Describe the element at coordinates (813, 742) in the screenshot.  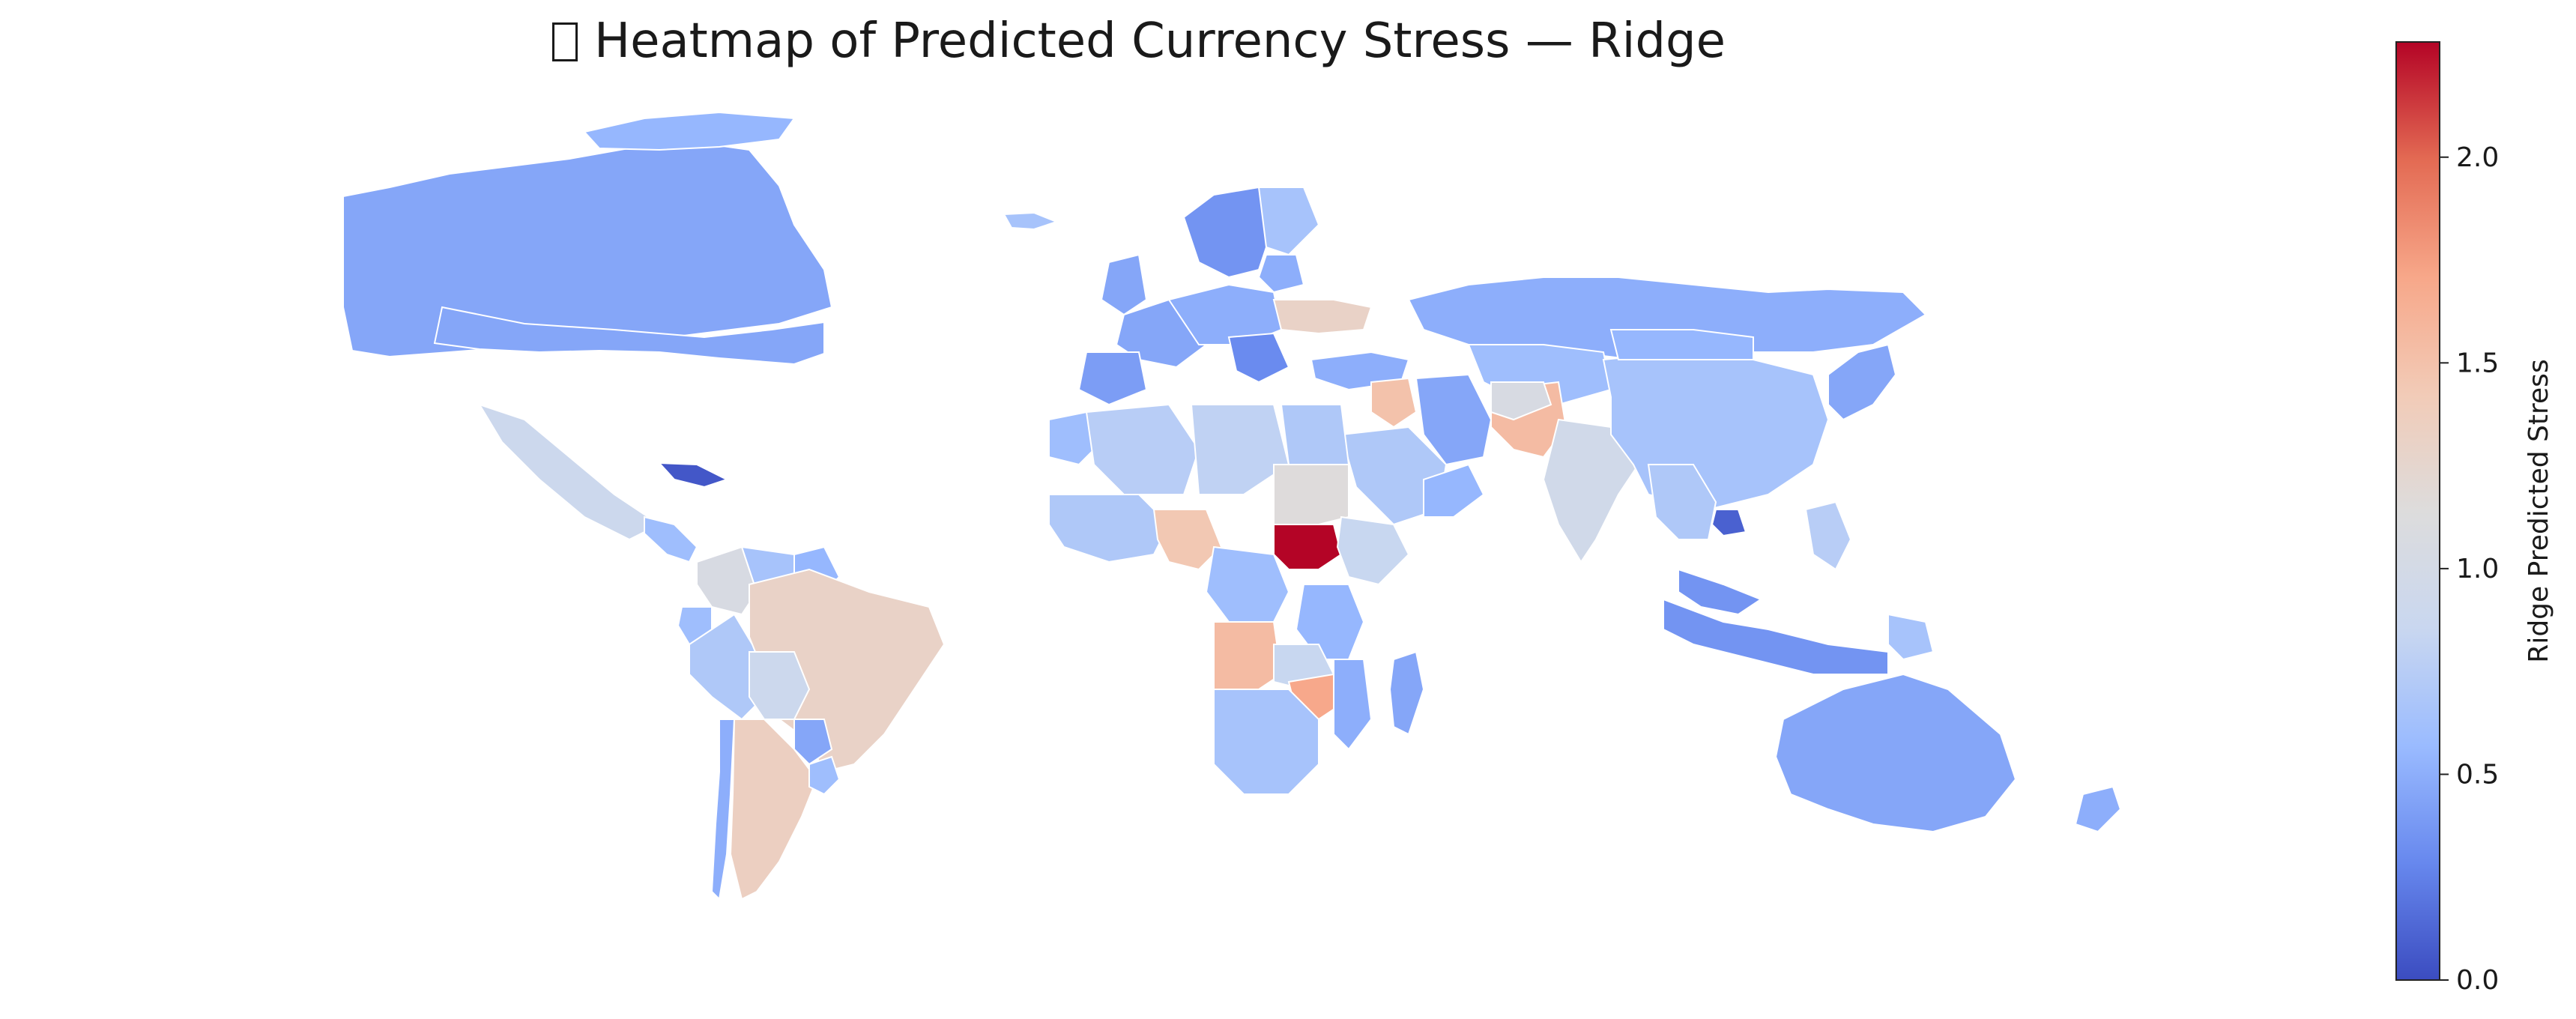
I see `country-paraguay` at that location.